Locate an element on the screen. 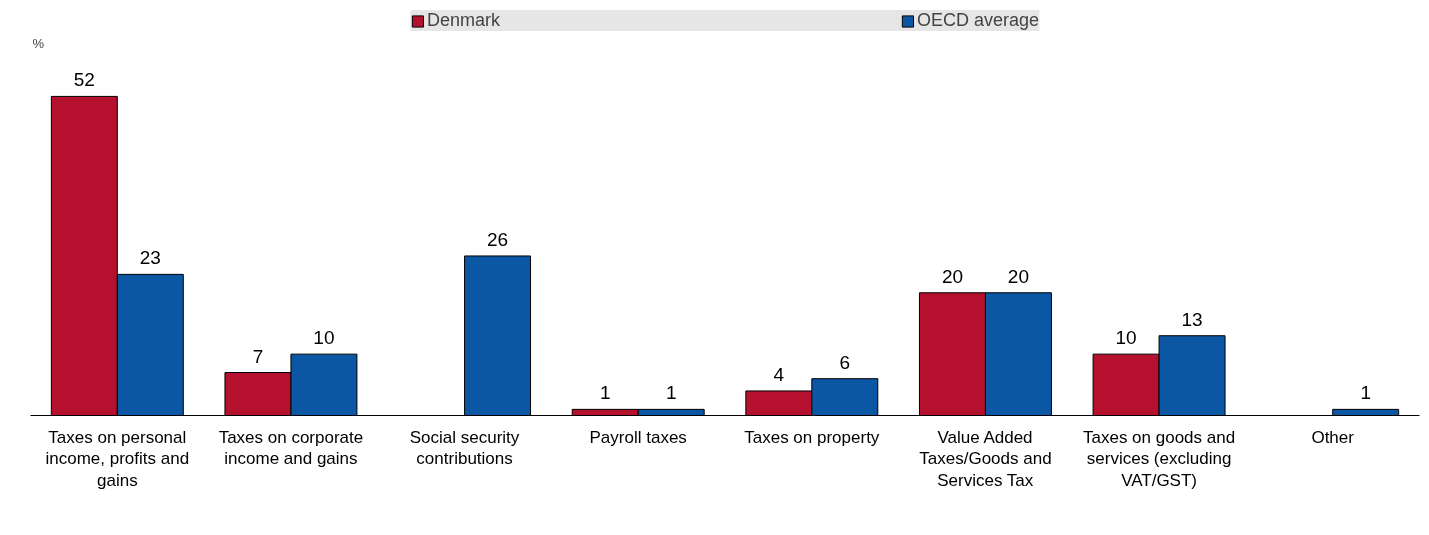 This screenshot has height=535, width=1429. data-label: 6 is located at coordinates (845, 362).